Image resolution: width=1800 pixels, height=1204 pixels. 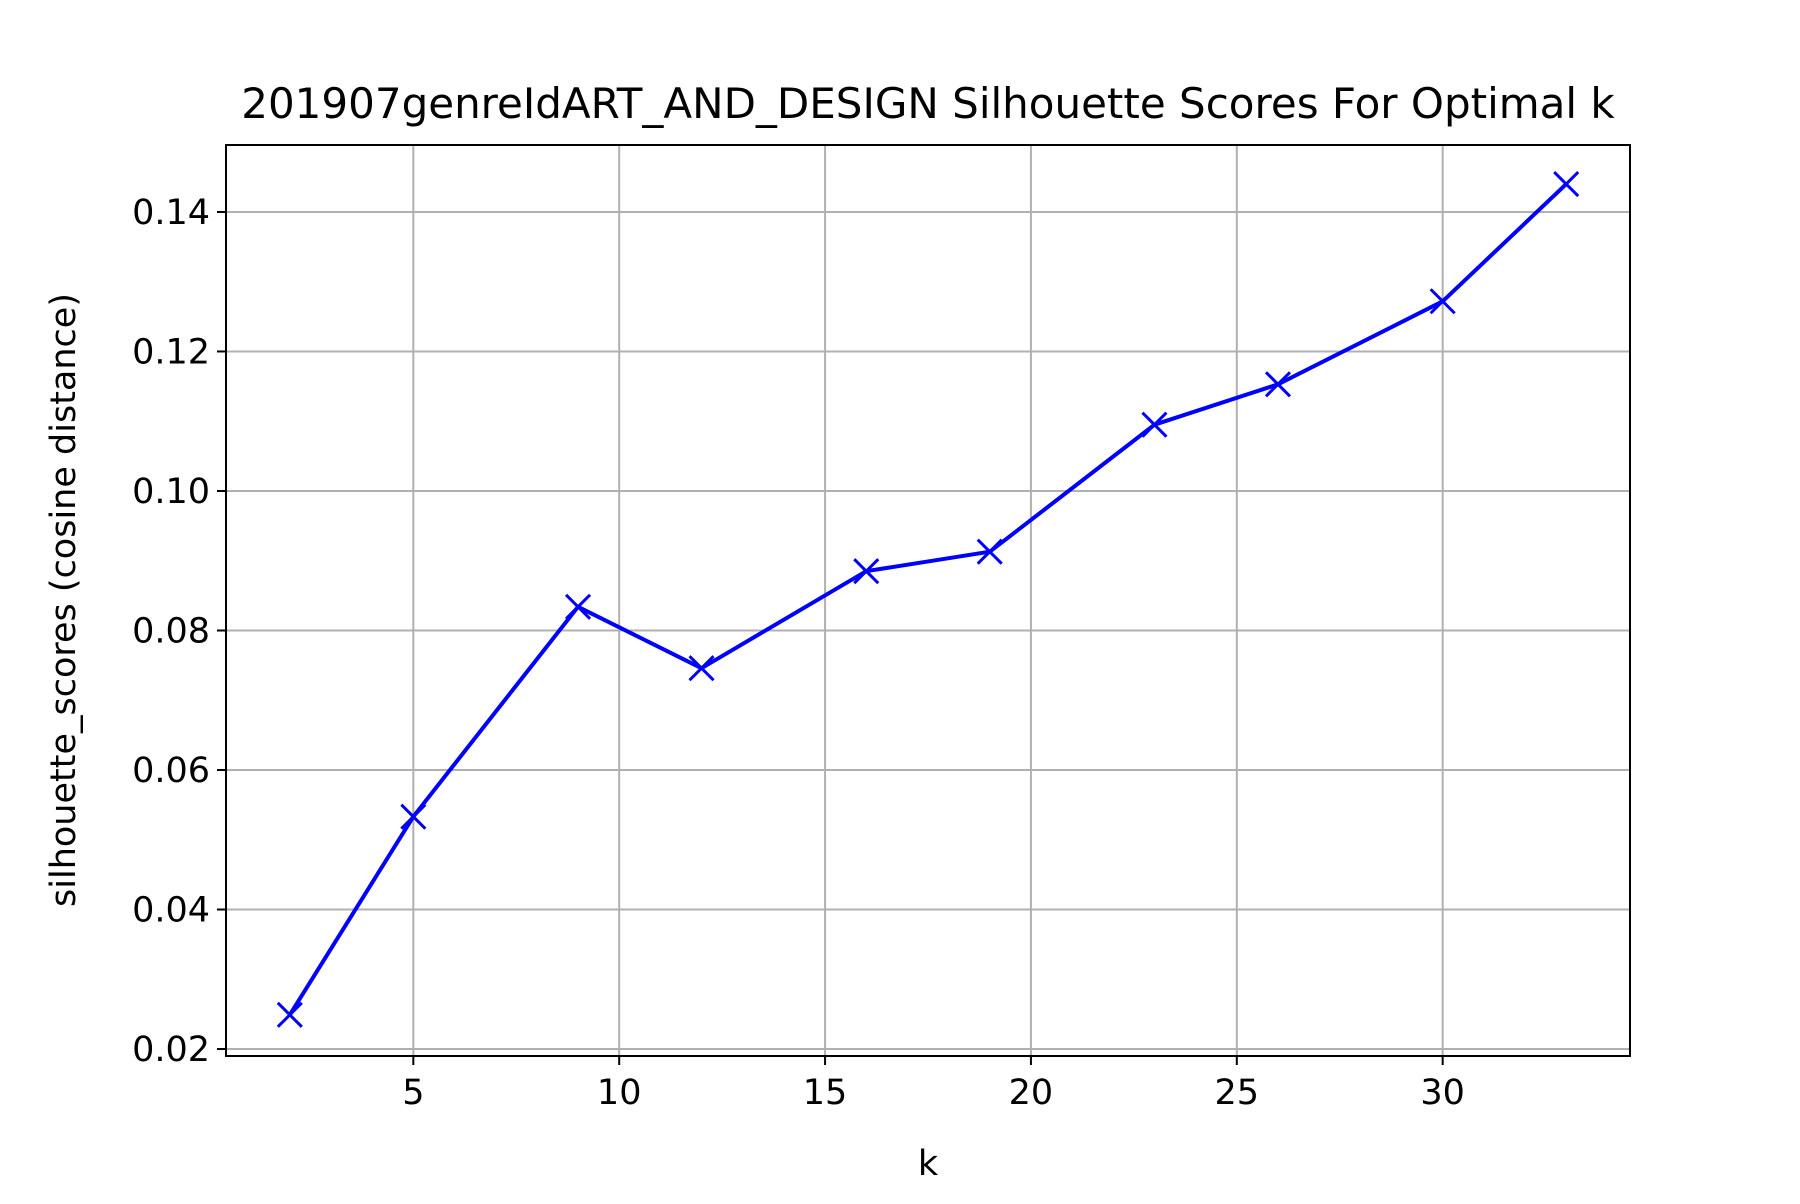 I want to click on x-tick-label: 25, so click(x=1237, y=1093).